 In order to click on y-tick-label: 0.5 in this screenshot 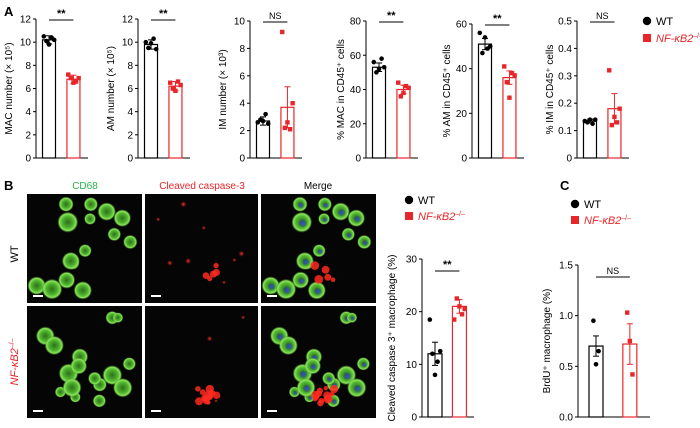, I will do `click(565, 22)`.